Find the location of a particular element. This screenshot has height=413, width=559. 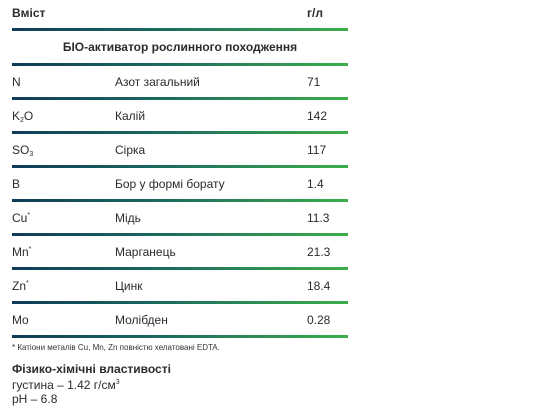

table-row: Cu* Мідь 11.3 is located at coordinates (180, 217).